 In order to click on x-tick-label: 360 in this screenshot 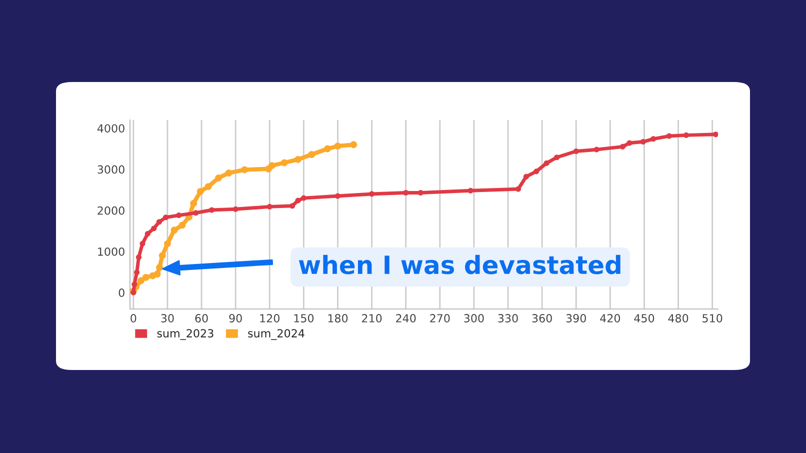, I will do `click(542, 318)`.